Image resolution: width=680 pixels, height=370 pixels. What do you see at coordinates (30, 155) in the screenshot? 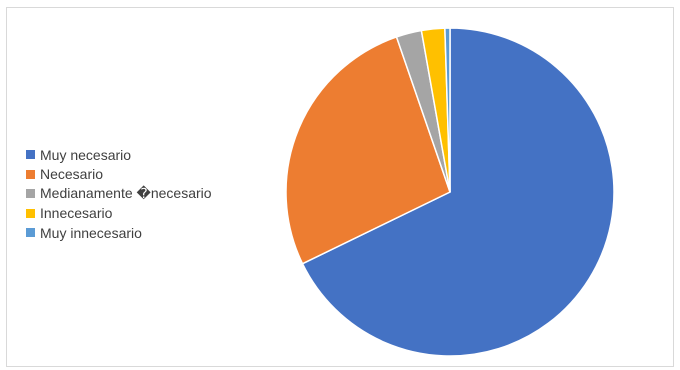
I see `legend-swatch-muy-necesario` at bounding box center [30, 155].